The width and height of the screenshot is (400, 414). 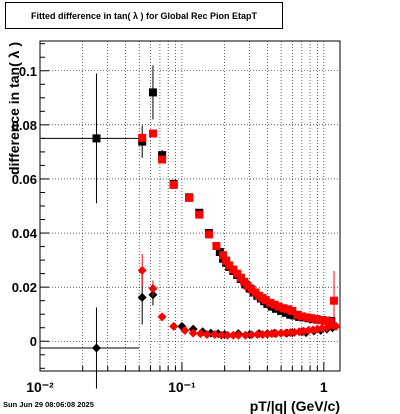 I want to click on y-tick-label: 0, so click(x=33, y=341).